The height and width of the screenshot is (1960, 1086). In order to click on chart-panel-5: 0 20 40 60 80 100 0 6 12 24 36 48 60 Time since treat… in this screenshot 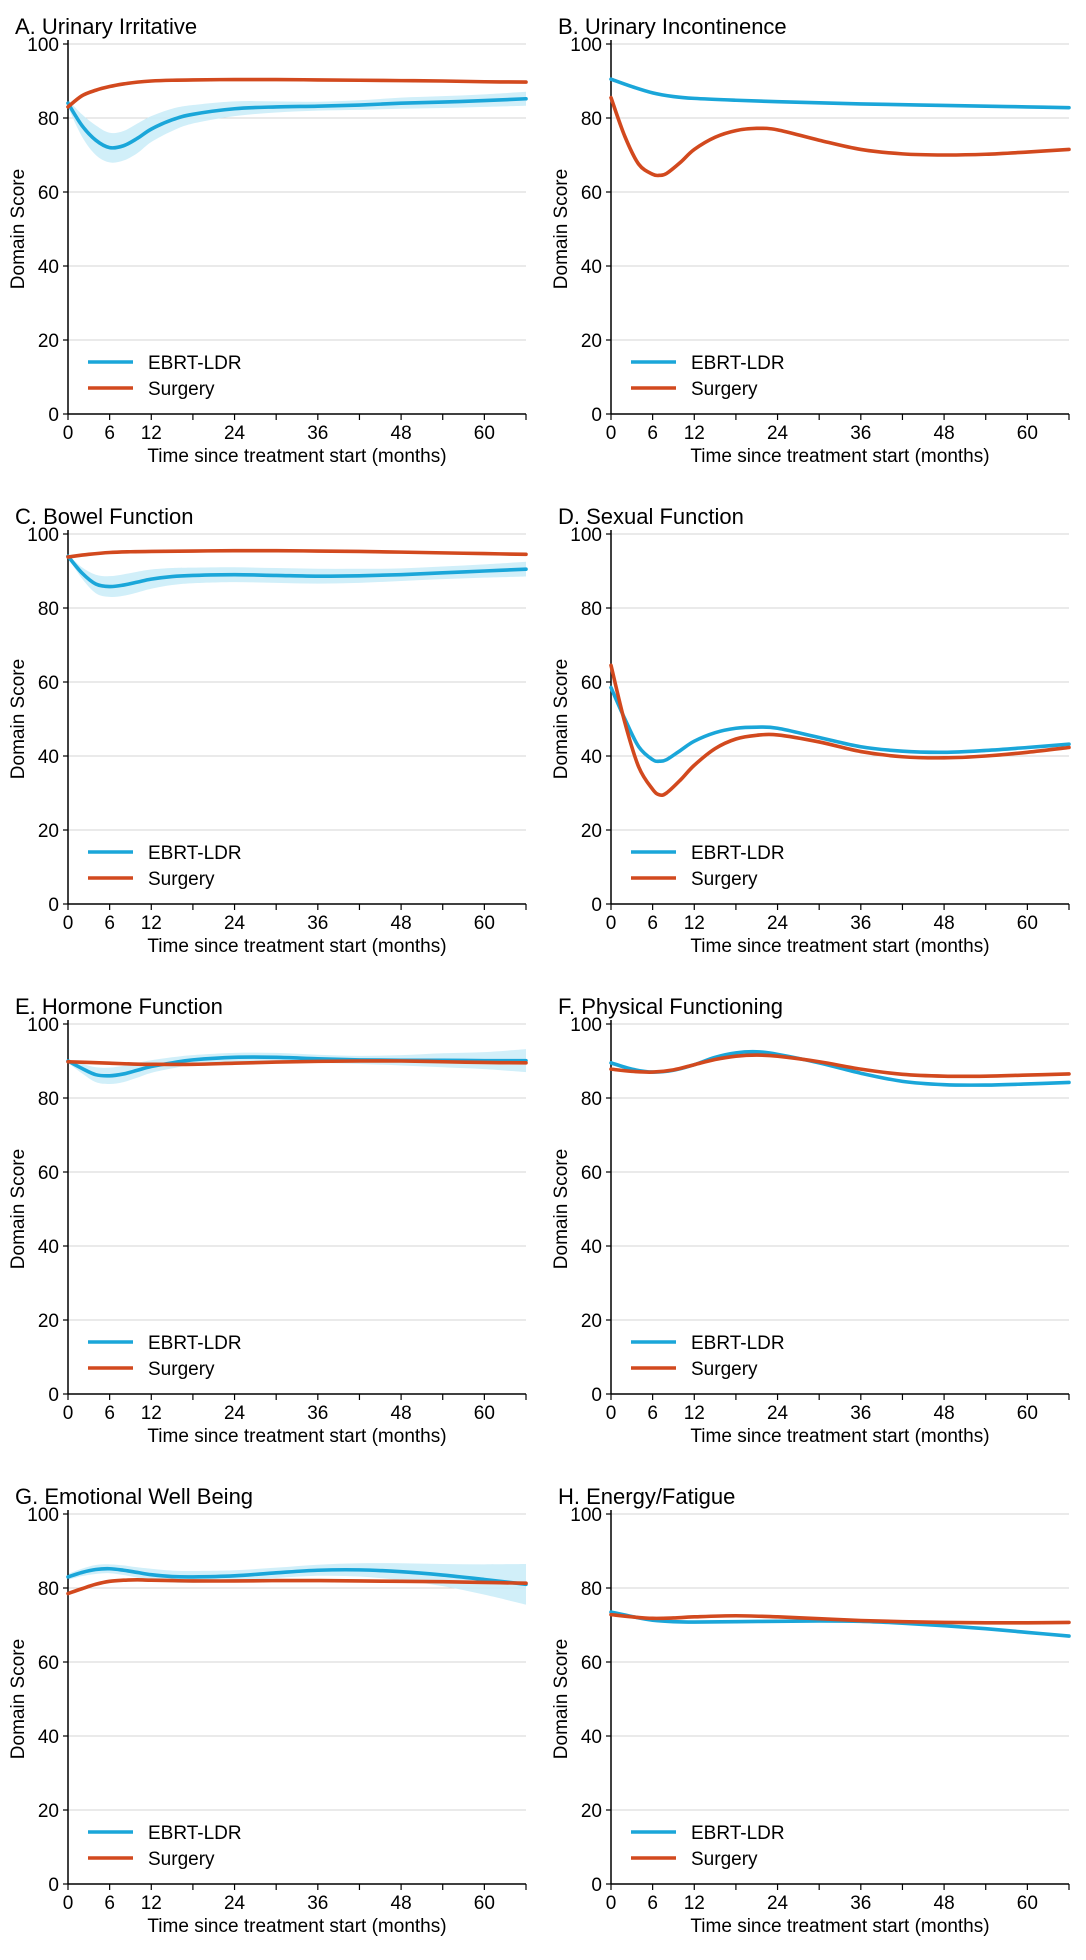, I will do `click(271, 1225)`.